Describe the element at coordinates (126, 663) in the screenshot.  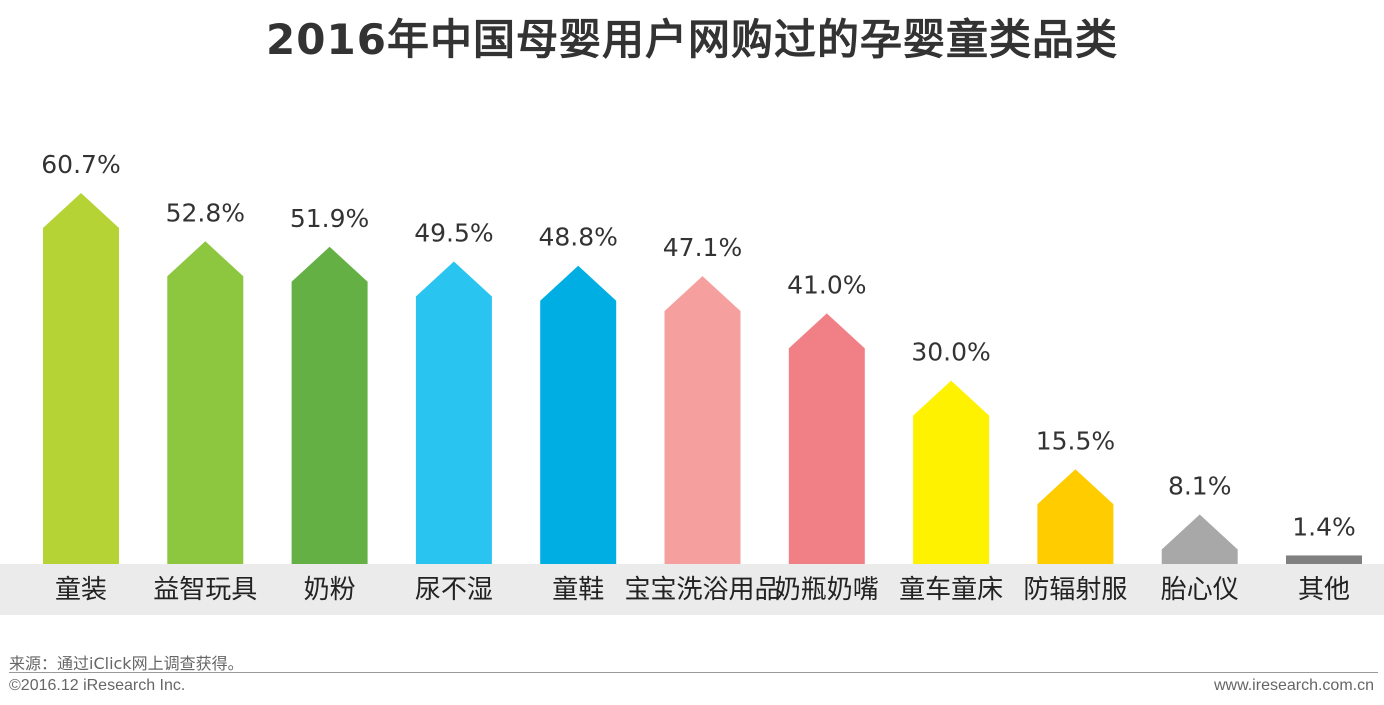
I see `source-note: 来源：通过iClick网上调查获得。` at that location.